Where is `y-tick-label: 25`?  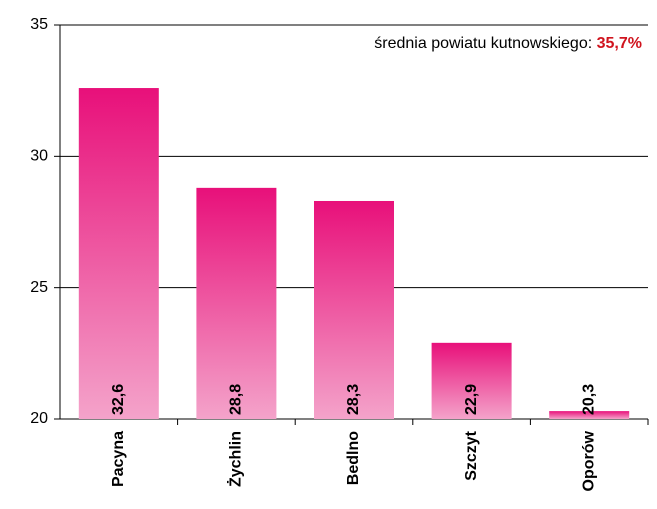
y-tick-label: 25 is located at coordinates (39, 287).